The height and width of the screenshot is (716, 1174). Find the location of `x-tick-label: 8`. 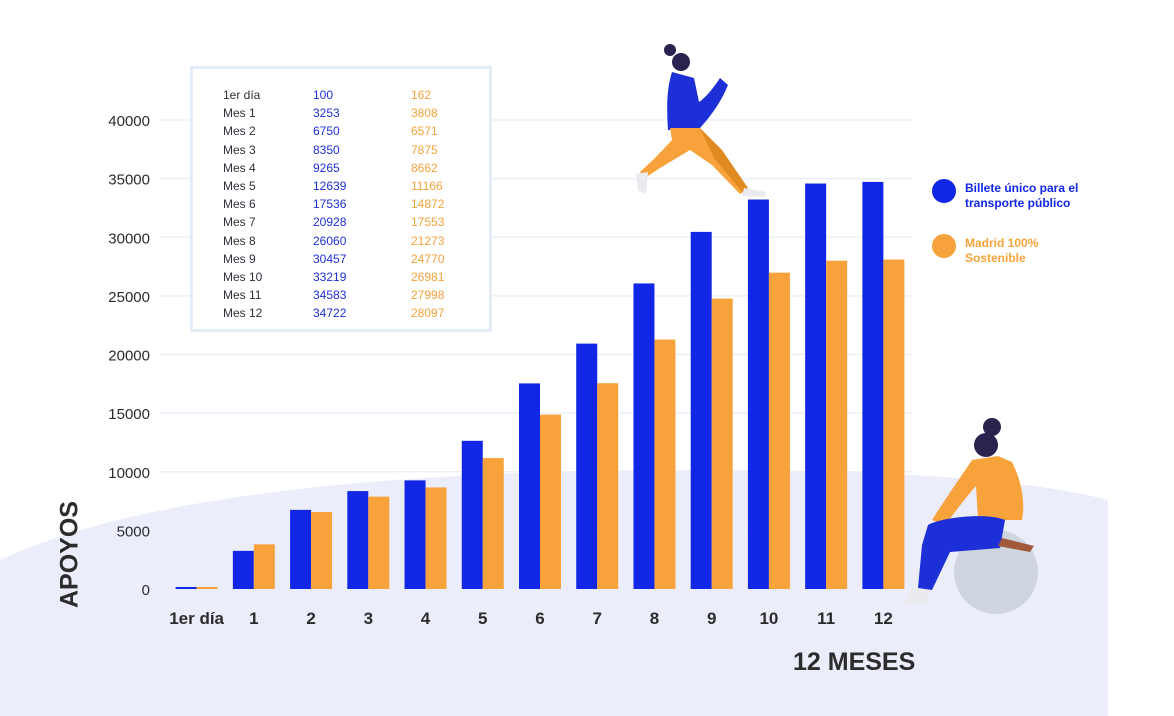

x-tick-label: 8 is located at coordinates (654, 618).